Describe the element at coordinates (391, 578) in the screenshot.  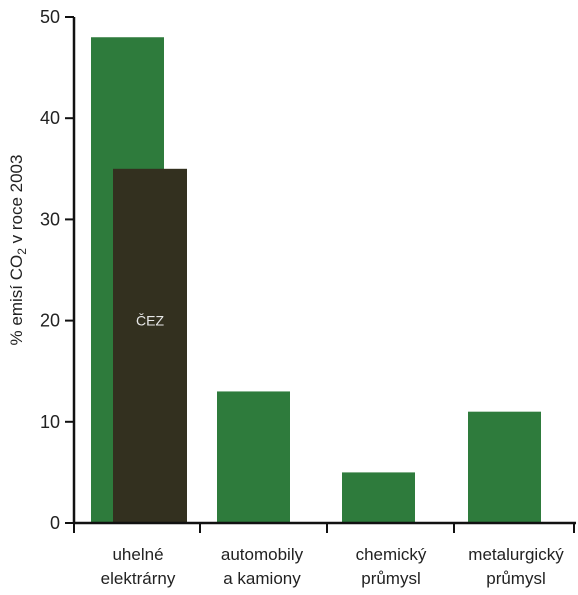
I see `x-category-label-2-line-1: průmysl` at that location.